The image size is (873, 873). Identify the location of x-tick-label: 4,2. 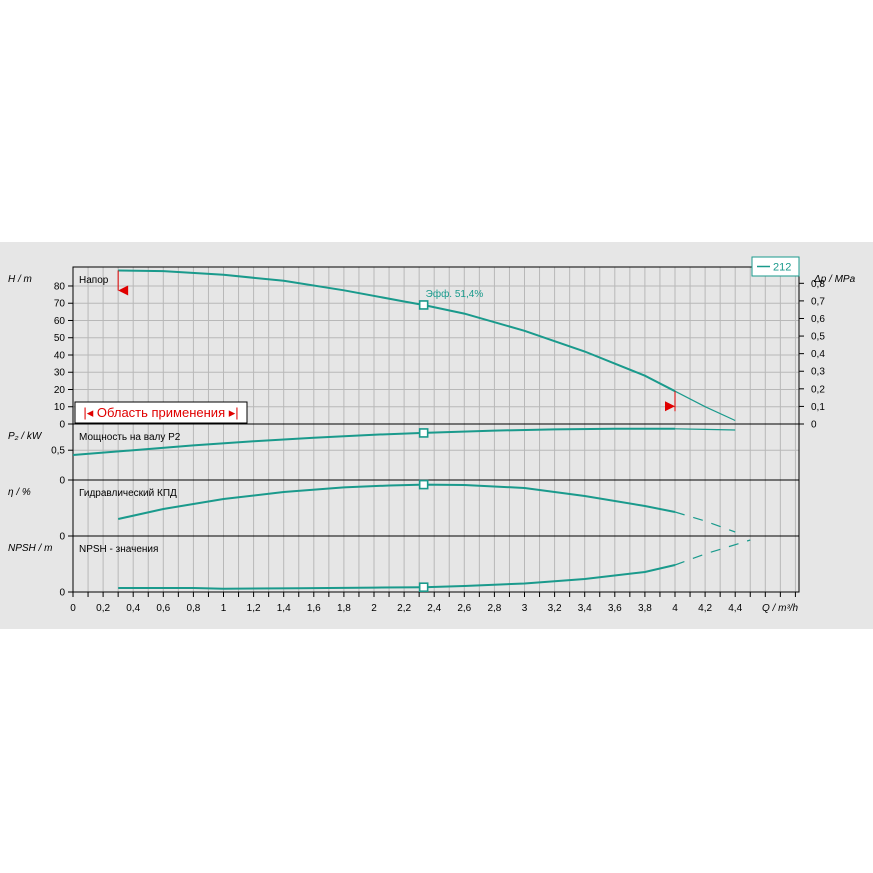
(705, 608).